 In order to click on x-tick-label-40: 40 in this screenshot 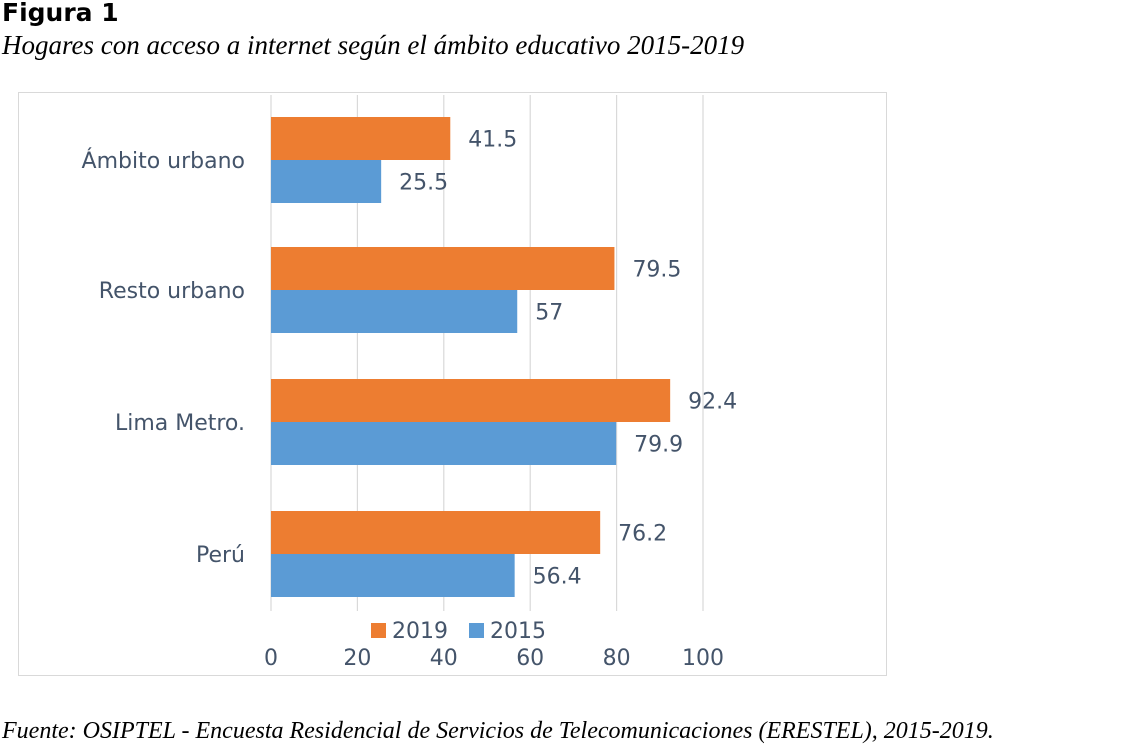, I will do `click(444, 658)`.